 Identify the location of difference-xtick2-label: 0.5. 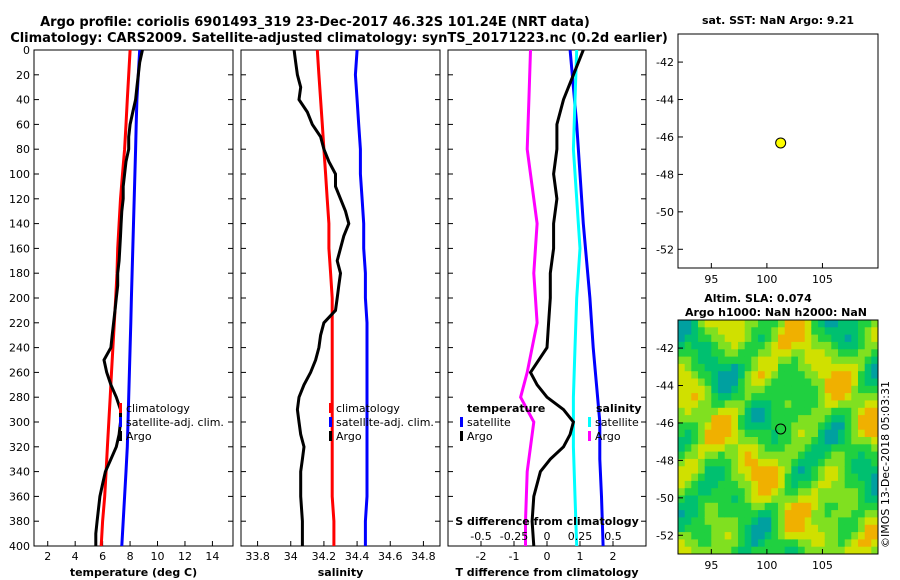
(613, 536).